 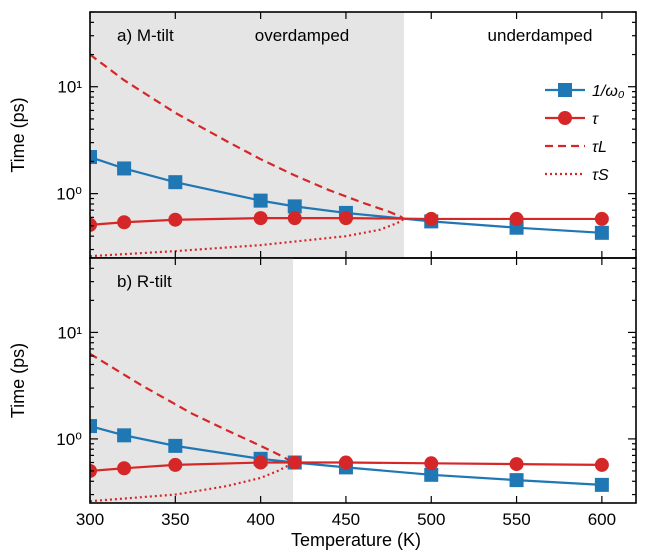 I want to click on legend-label-tau: τ, so click(x=595, y=119).